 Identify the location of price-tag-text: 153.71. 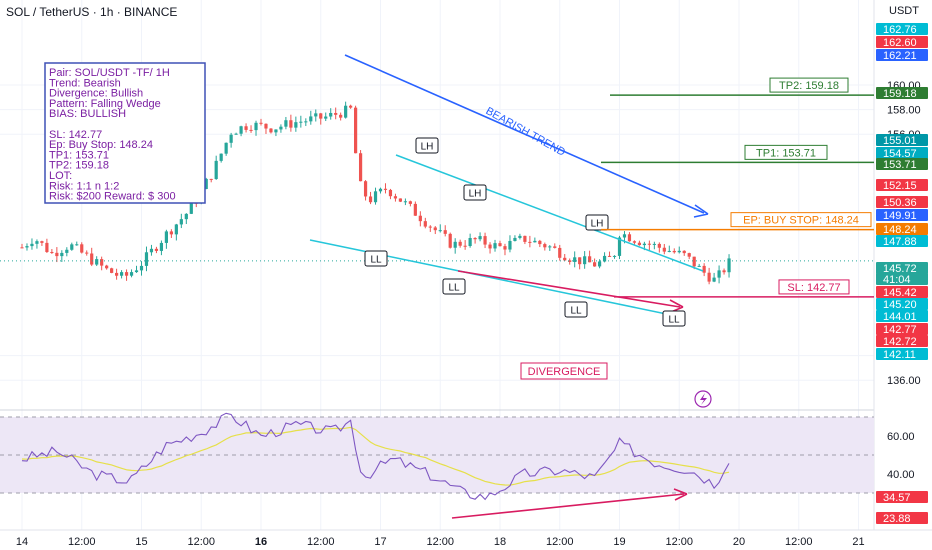
(900, 165).